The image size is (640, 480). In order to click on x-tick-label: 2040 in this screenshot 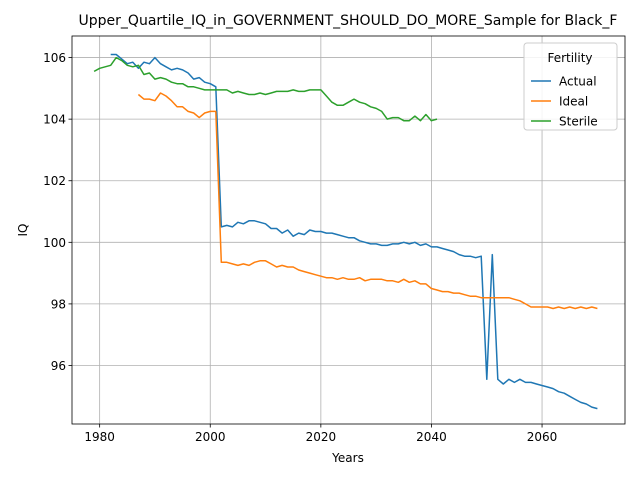, I will do `click(431, 437)`.